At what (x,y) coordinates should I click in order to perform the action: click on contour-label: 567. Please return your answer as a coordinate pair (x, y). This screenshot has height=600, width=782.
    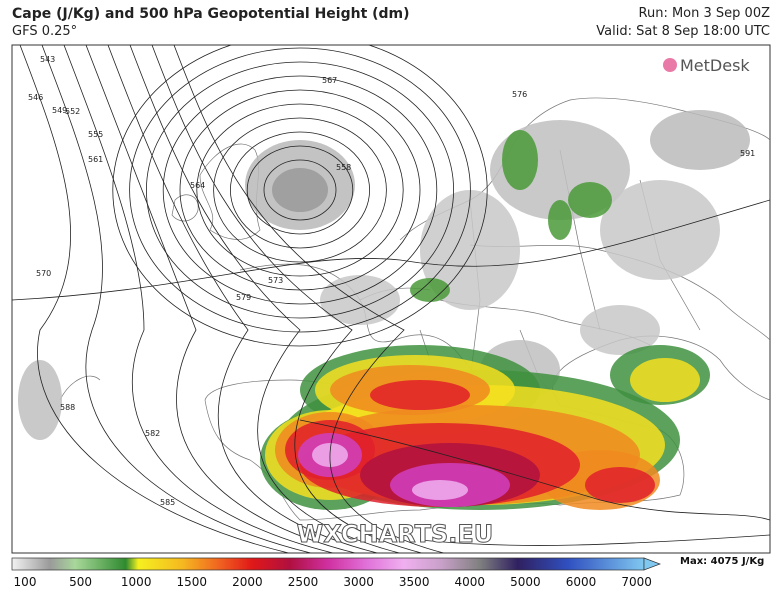
    Looking at the image, I should click on (329, 80).